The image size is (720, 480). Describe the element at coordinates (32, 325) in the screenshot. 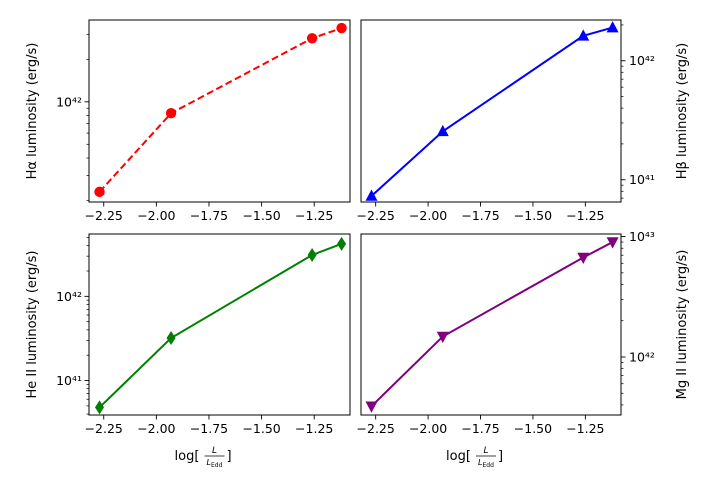

I see `y-axis-label: He II luminosity (erg/s)` at that location.